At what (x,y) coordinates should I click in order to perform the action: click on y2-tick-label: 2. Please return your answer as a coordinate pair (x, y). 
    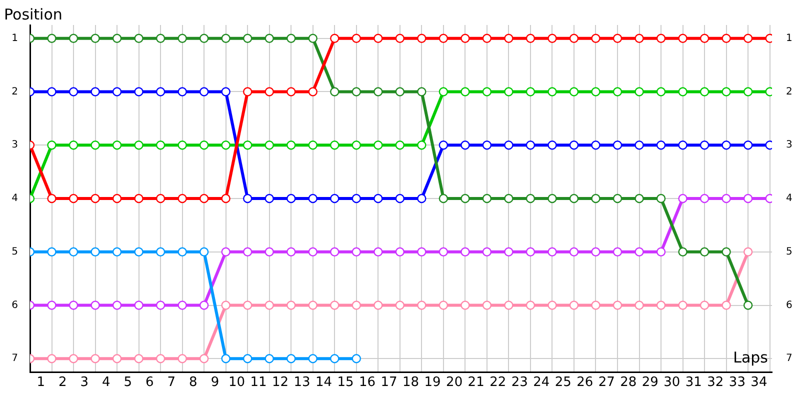
    Looking at the image, I should click on (789, 92).